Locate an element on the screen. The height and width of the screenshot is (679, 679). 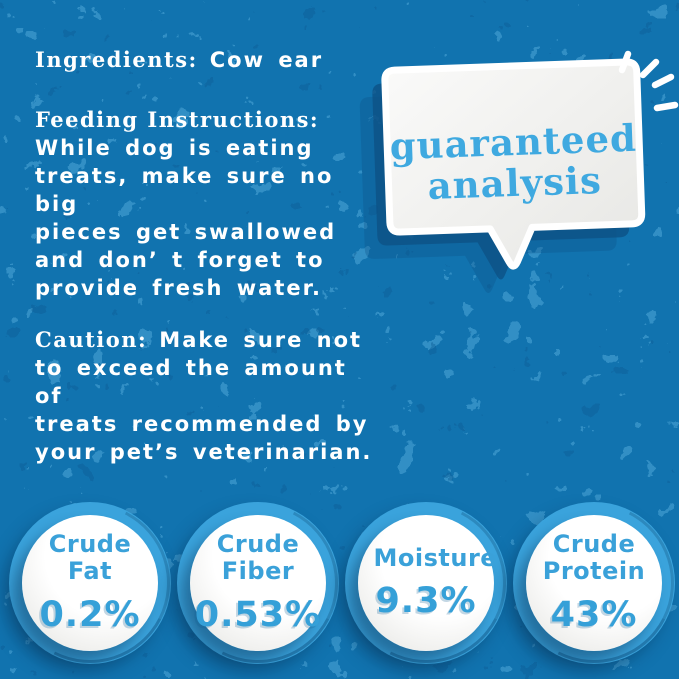
stat-circle-inner: Crude Fiber 0.53% is located at coordinates (258, 583).